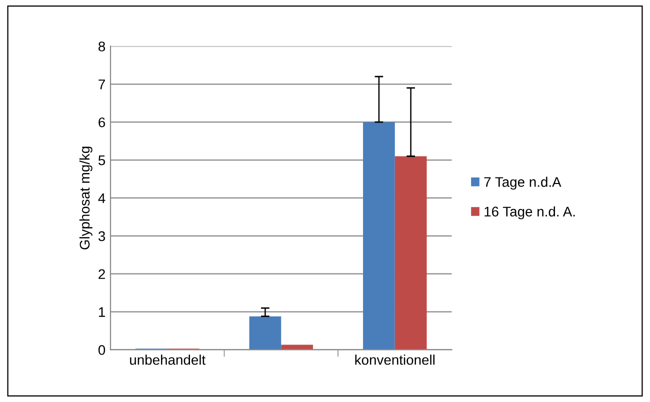 The height and width of the screenshot is (402, 650). What do you see at coordinates (101, 274) in the screenshot?
I see `y-tick-label: 2` at bounding box center [101, 274].